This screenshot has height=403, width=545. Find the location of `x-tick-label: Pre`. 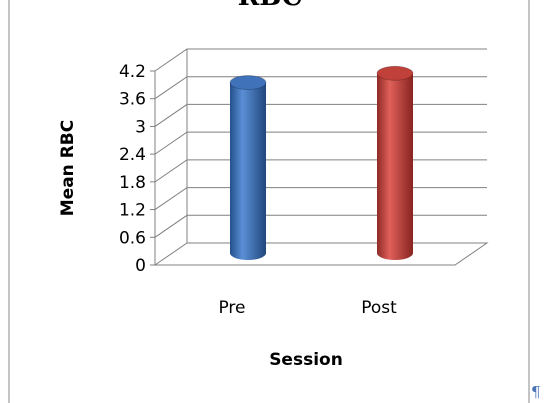

x-tick-label: Pre is located at coordinates (231, 308).